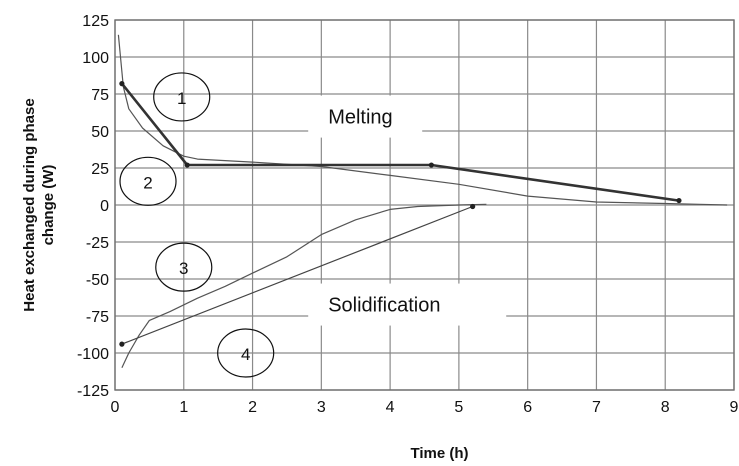 The height and width of the screenshot is (466, 739). I want to click on x-axis-title: Time (h), so click(439, 453).